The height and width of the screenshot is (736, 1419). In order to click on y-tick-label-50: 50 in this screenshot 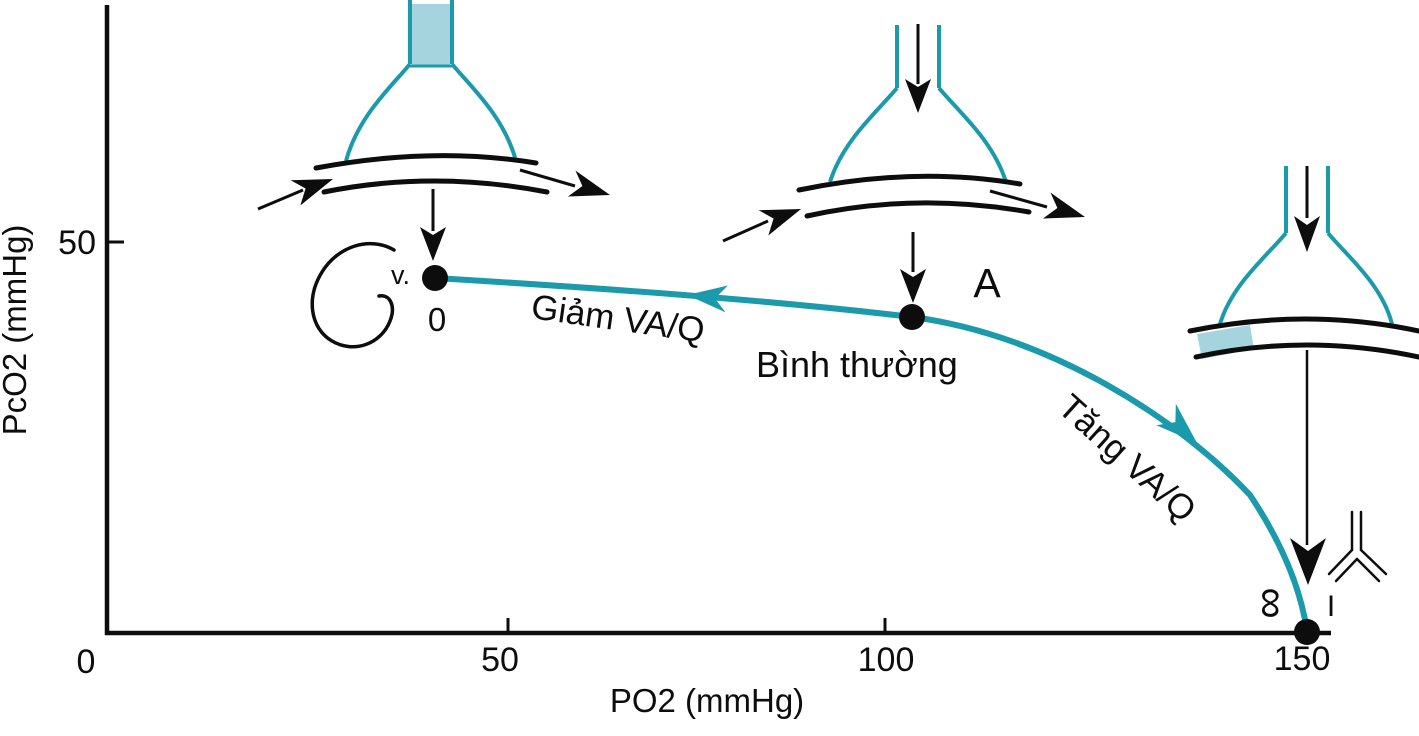, I will do `click(77, 243)`.